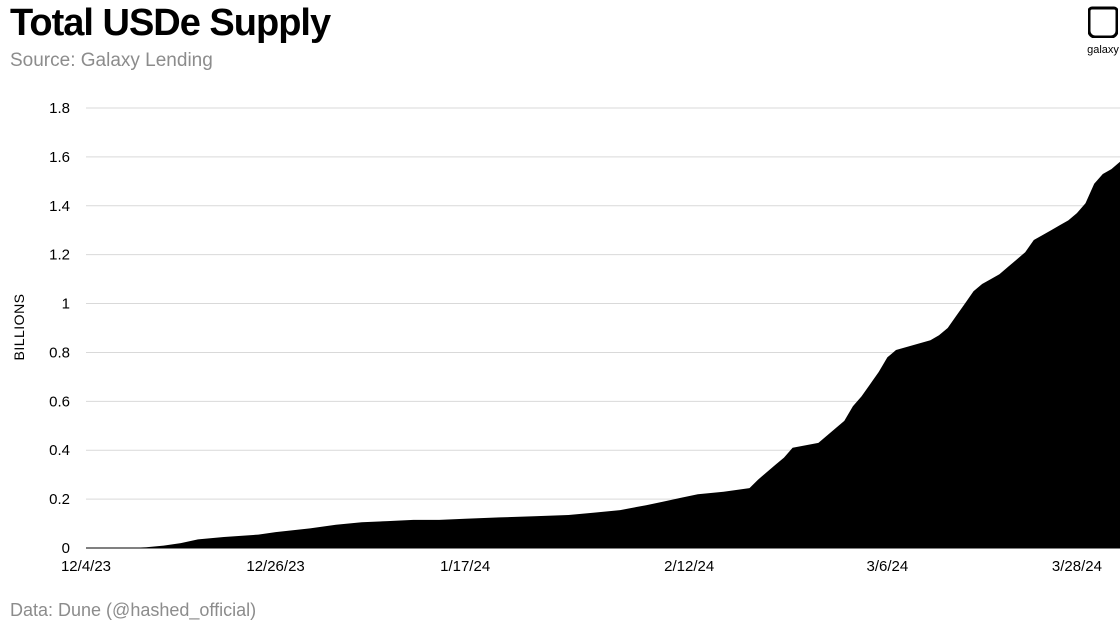 The height and width of the screenshot is (628, 1120). Describe the element at coordinates (1077, 566) in the screenshot. I see `x-tick-label: 3/28/24` at that location.